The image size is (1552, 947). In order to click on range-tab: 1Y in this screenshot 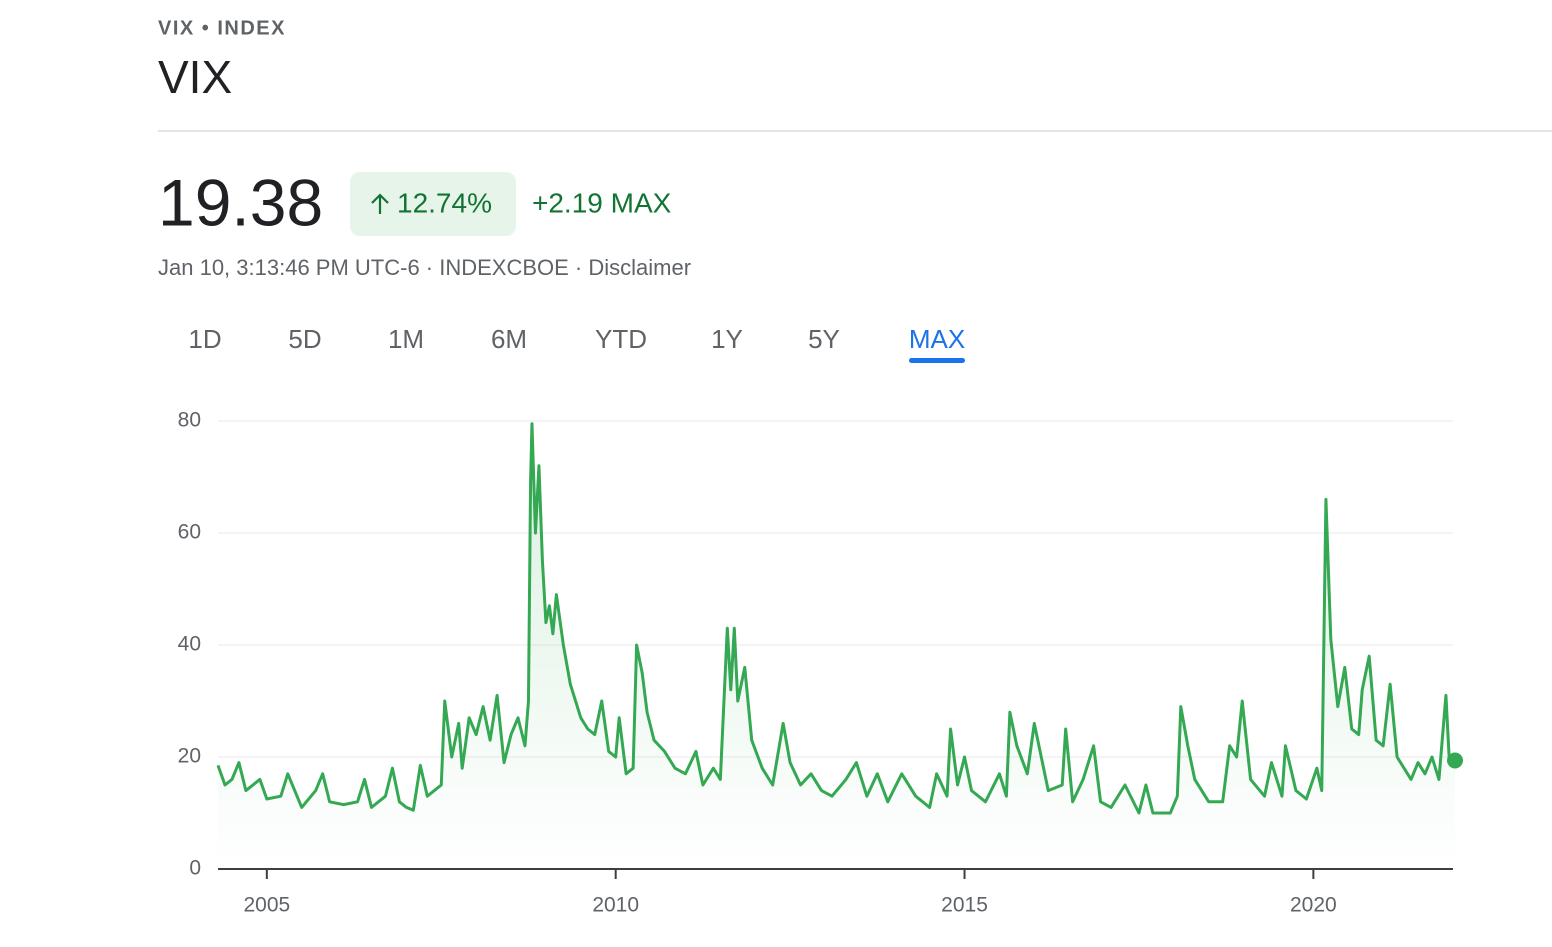, I will do `click(727, 339)`.